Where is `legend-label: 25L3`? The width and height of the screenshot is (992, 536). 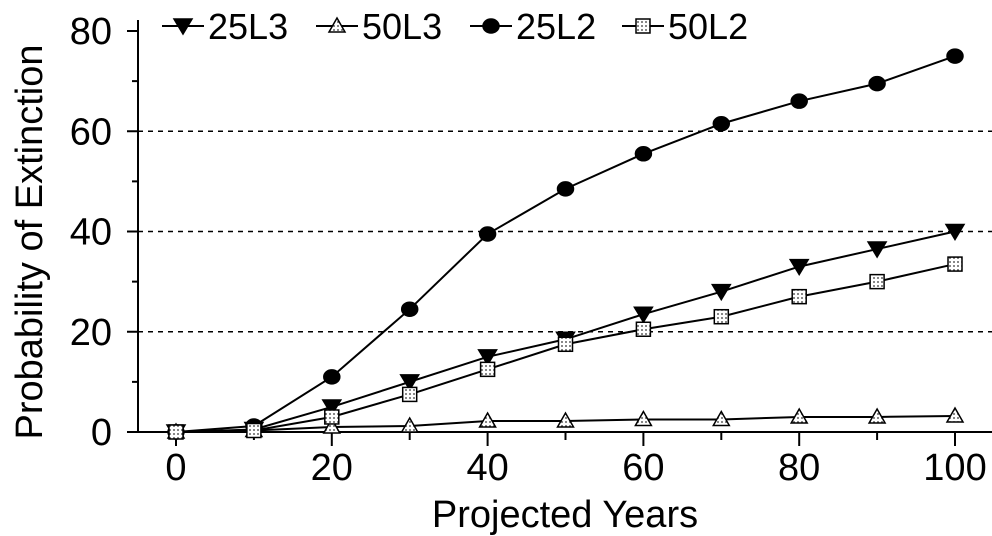
legend-label: 25L3 is located at coordinates (248, 26).